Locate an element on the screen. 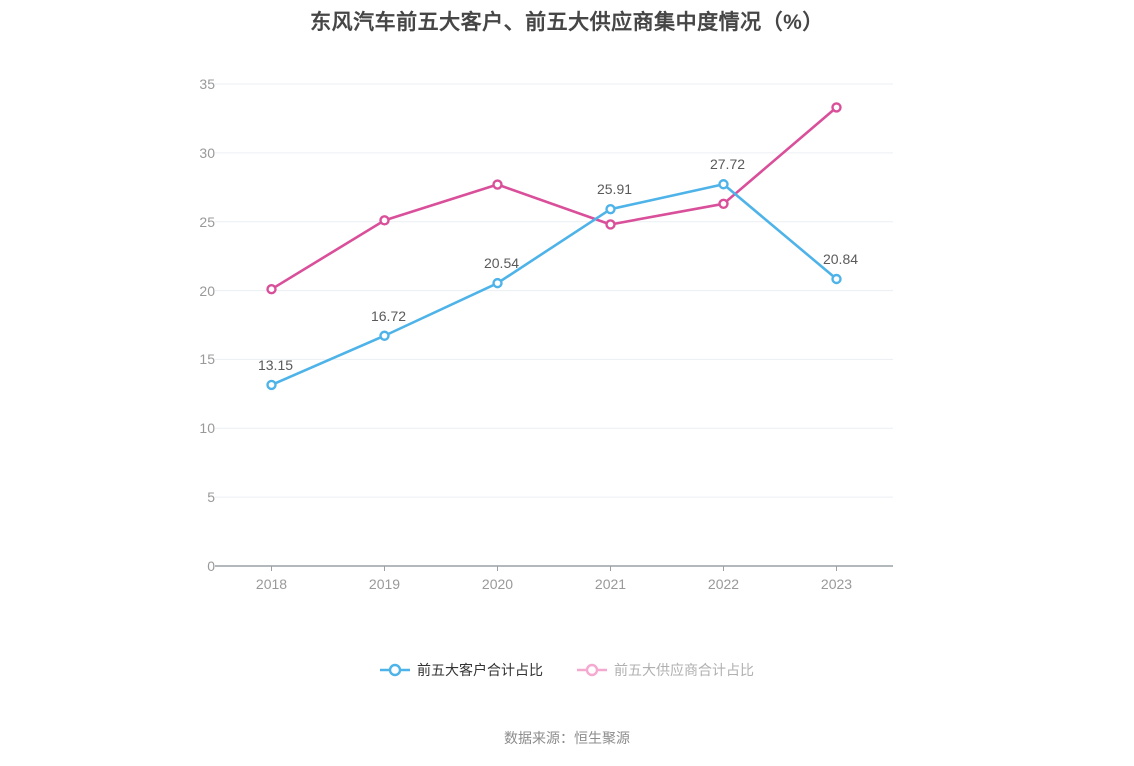 This screenshot has height=766, width=1134. data-point-label: 20.54 is located at coordinates (501, 263).